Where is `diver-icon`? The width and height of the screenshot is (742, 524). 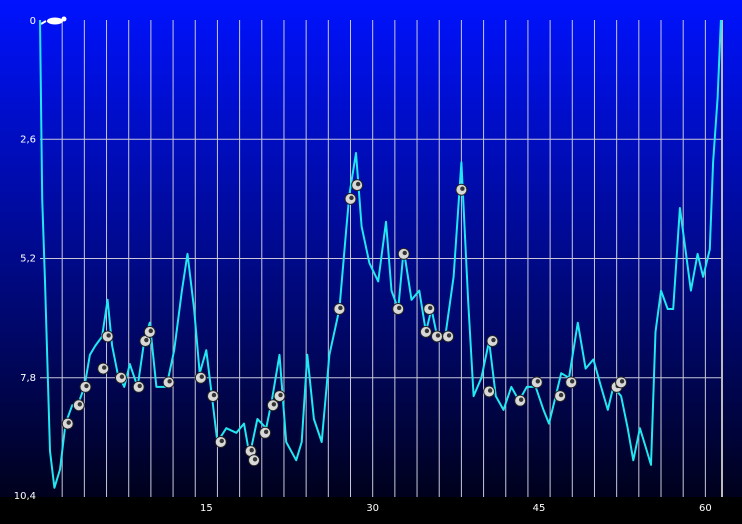 diver-icon is located at coordinates (53, 20).